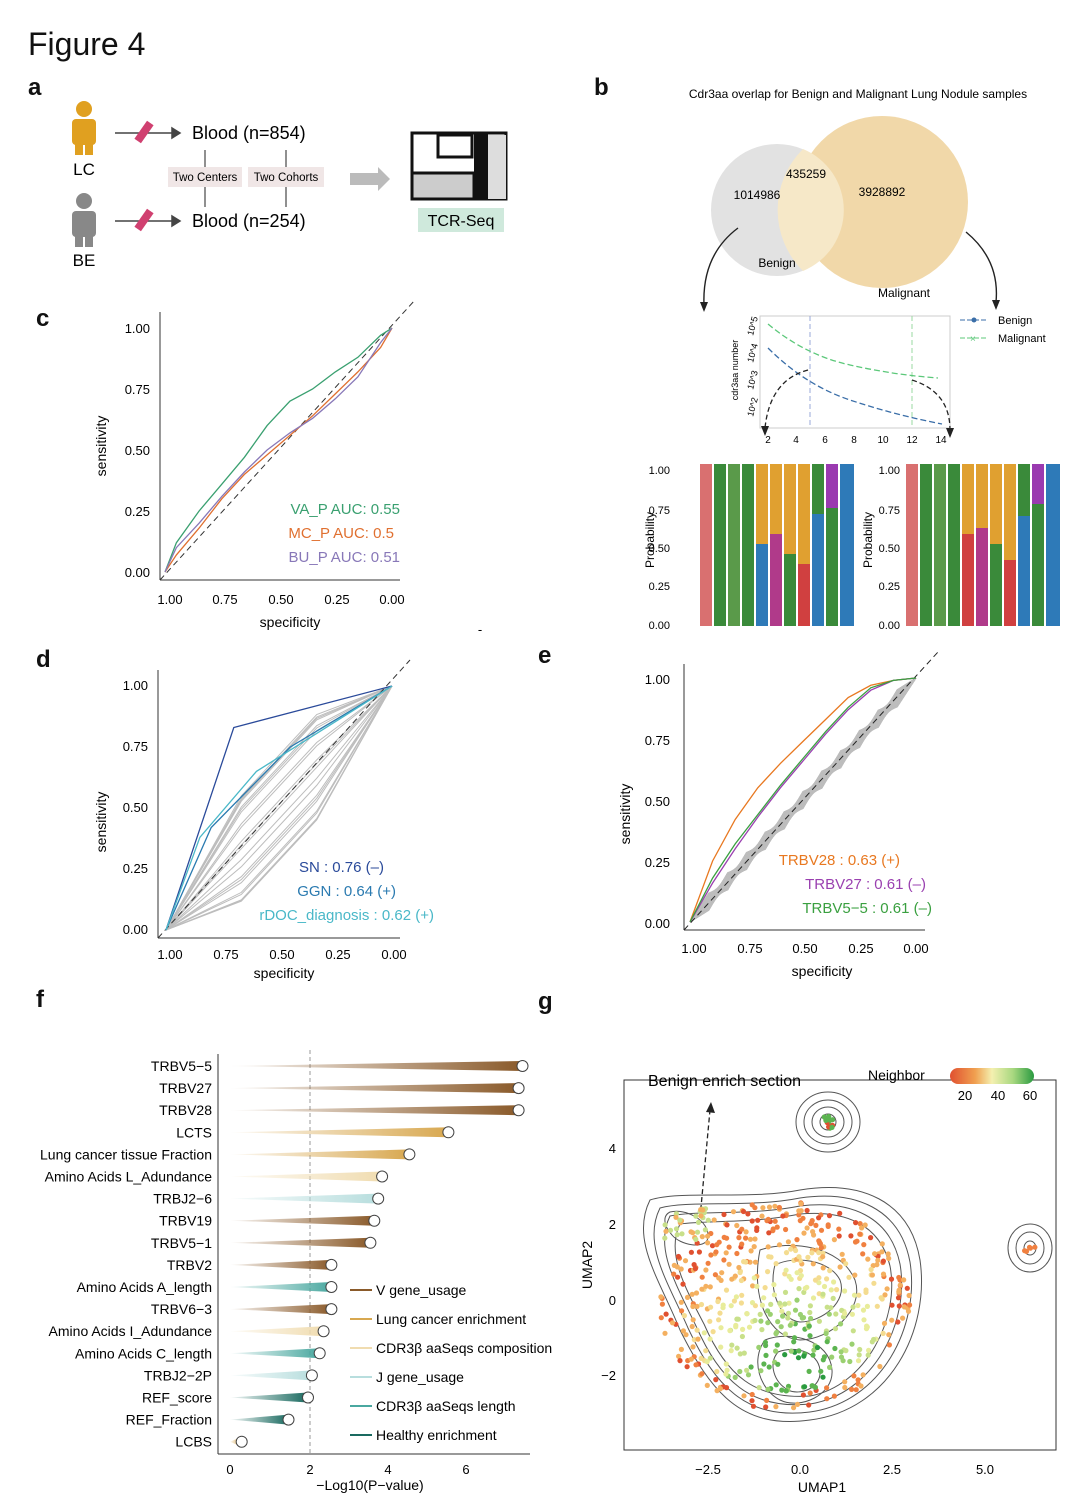 Image resolution: width=1080 pixels, height=1498 pixels. Describe the element at coordinates (752, 379) in the screenshot. I see `line-ytick: 10^3` at that location.